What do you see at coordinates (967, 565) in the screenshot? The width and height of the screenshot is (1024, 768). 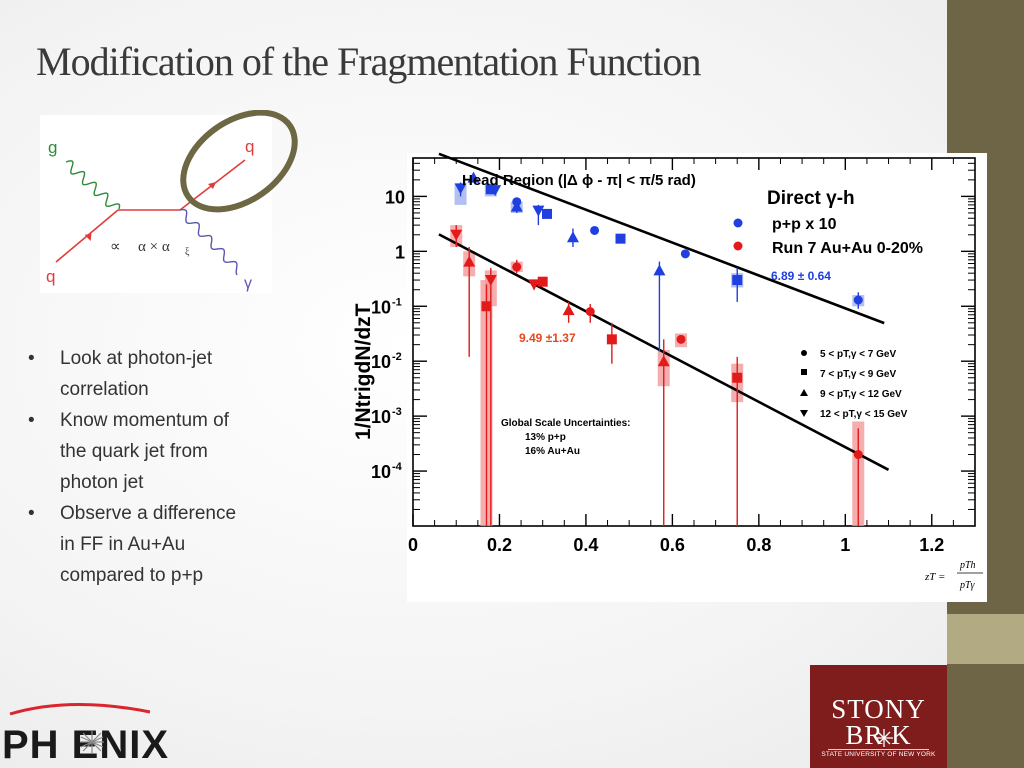 I see `formula-numerator: pTh` at bounding box center [967, 565].